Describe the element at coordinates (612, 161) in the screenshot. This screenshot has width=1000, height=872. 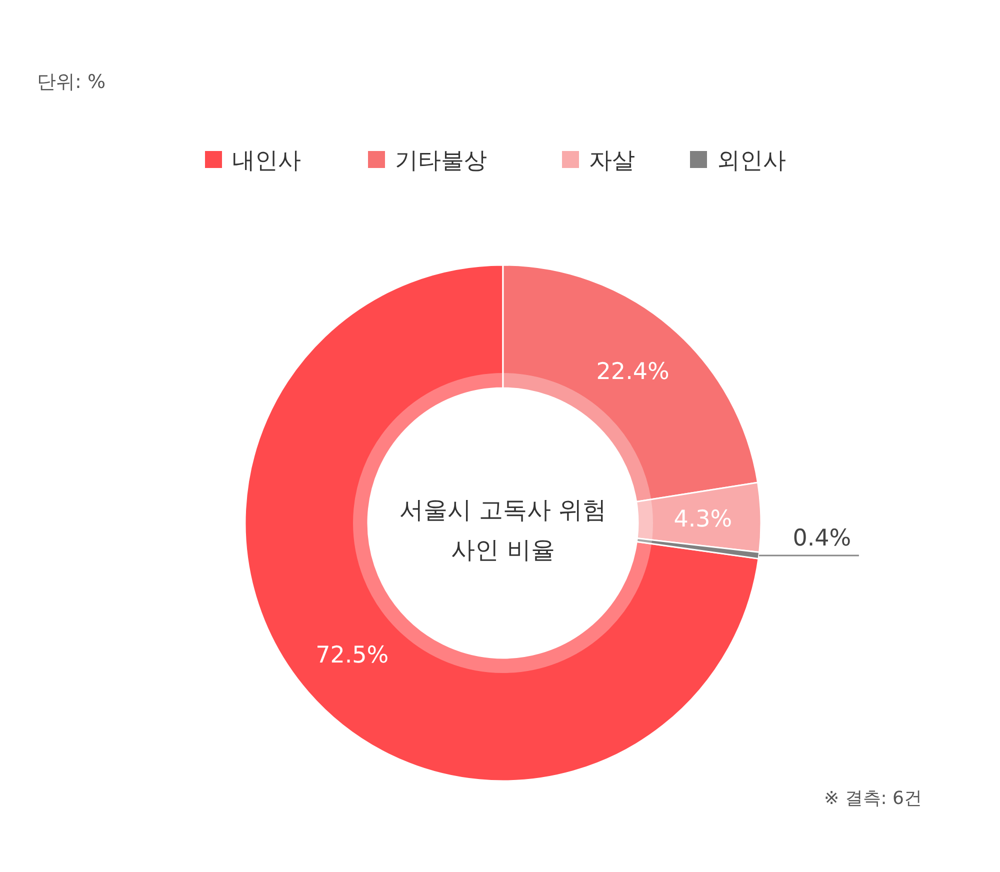
I see `legend-label: 자살` at that location.